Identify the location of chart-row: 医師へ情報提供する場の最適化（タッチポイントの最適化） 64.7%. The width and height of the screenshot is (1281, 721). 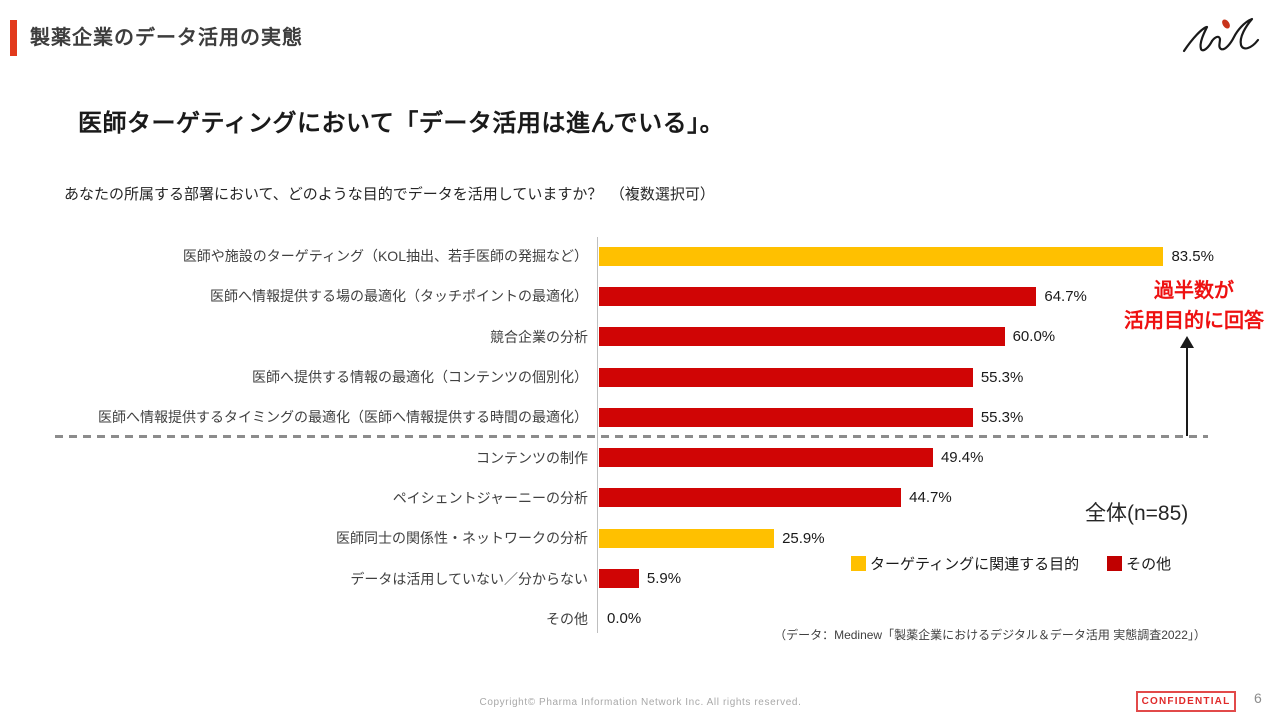
(640, 296).